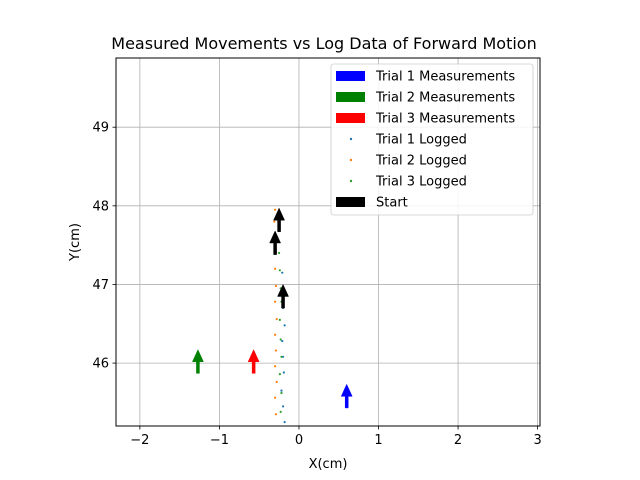  Describe the element at coordinates (445, 119) in the screenshot. I see `legend-label: Trial 3 Measurements` at that location.